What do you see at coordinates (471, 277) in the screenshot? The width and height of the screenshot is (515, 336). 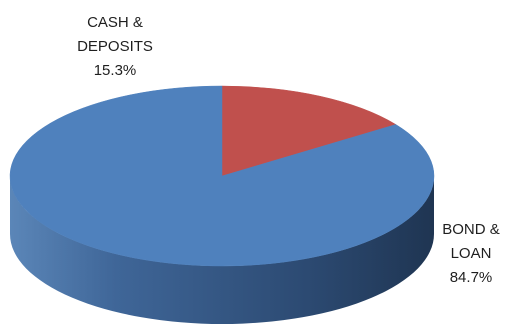 I see `pie-value-label: 84.7%` at bounding box center [471, 277].